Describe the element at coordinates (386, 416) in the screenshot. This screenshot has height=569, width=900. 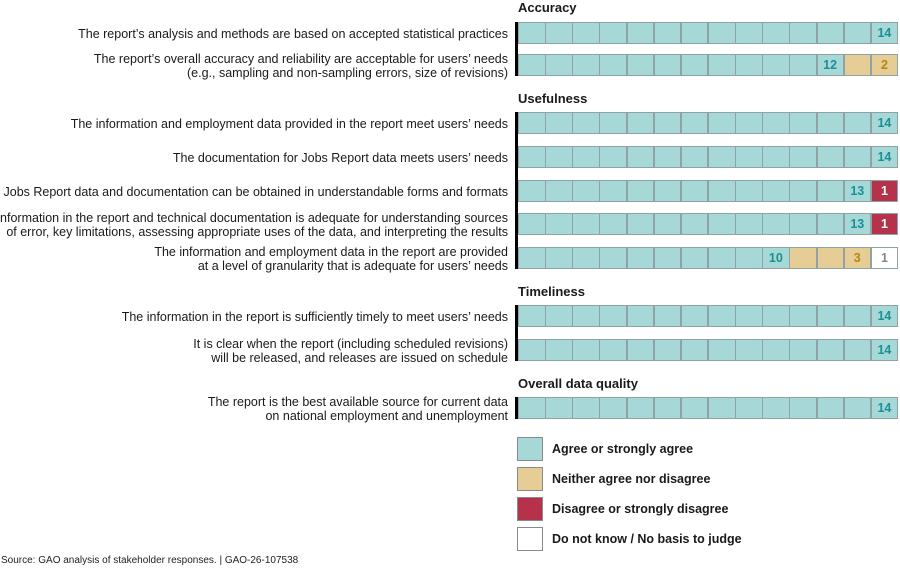
I see `row-label-line: on national employment and unemployment` at that location.